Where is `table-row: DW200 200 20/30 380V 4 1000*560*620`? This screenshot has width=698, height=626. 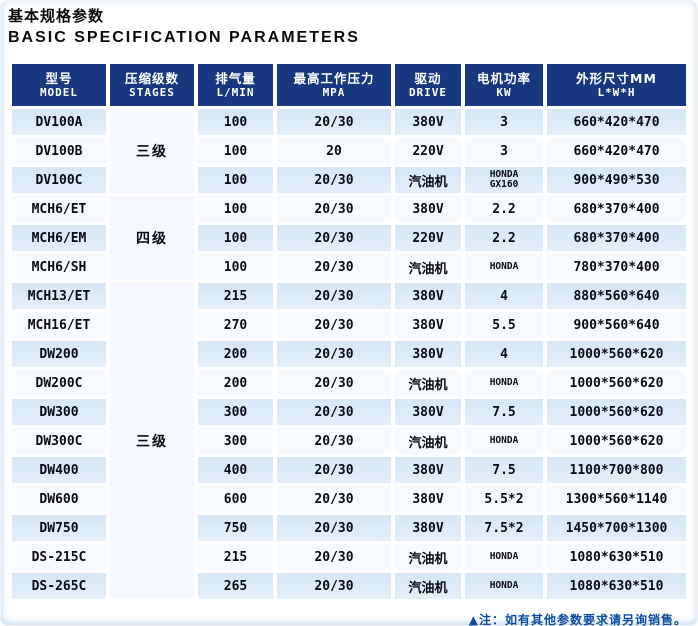 table-row: DW200 200 20/30 380V 4 1000*560*620 is located at coordinates (349, 354).